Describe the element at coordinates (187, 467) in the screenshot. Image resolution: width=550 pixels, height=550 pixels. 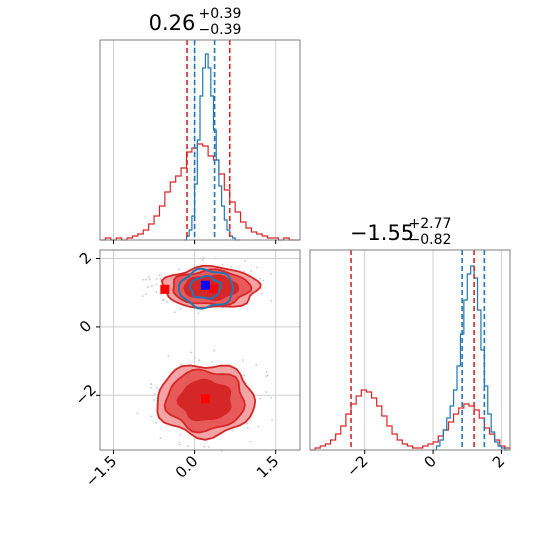
I see `x-tick-contour-label-1: 0.0` at that location.